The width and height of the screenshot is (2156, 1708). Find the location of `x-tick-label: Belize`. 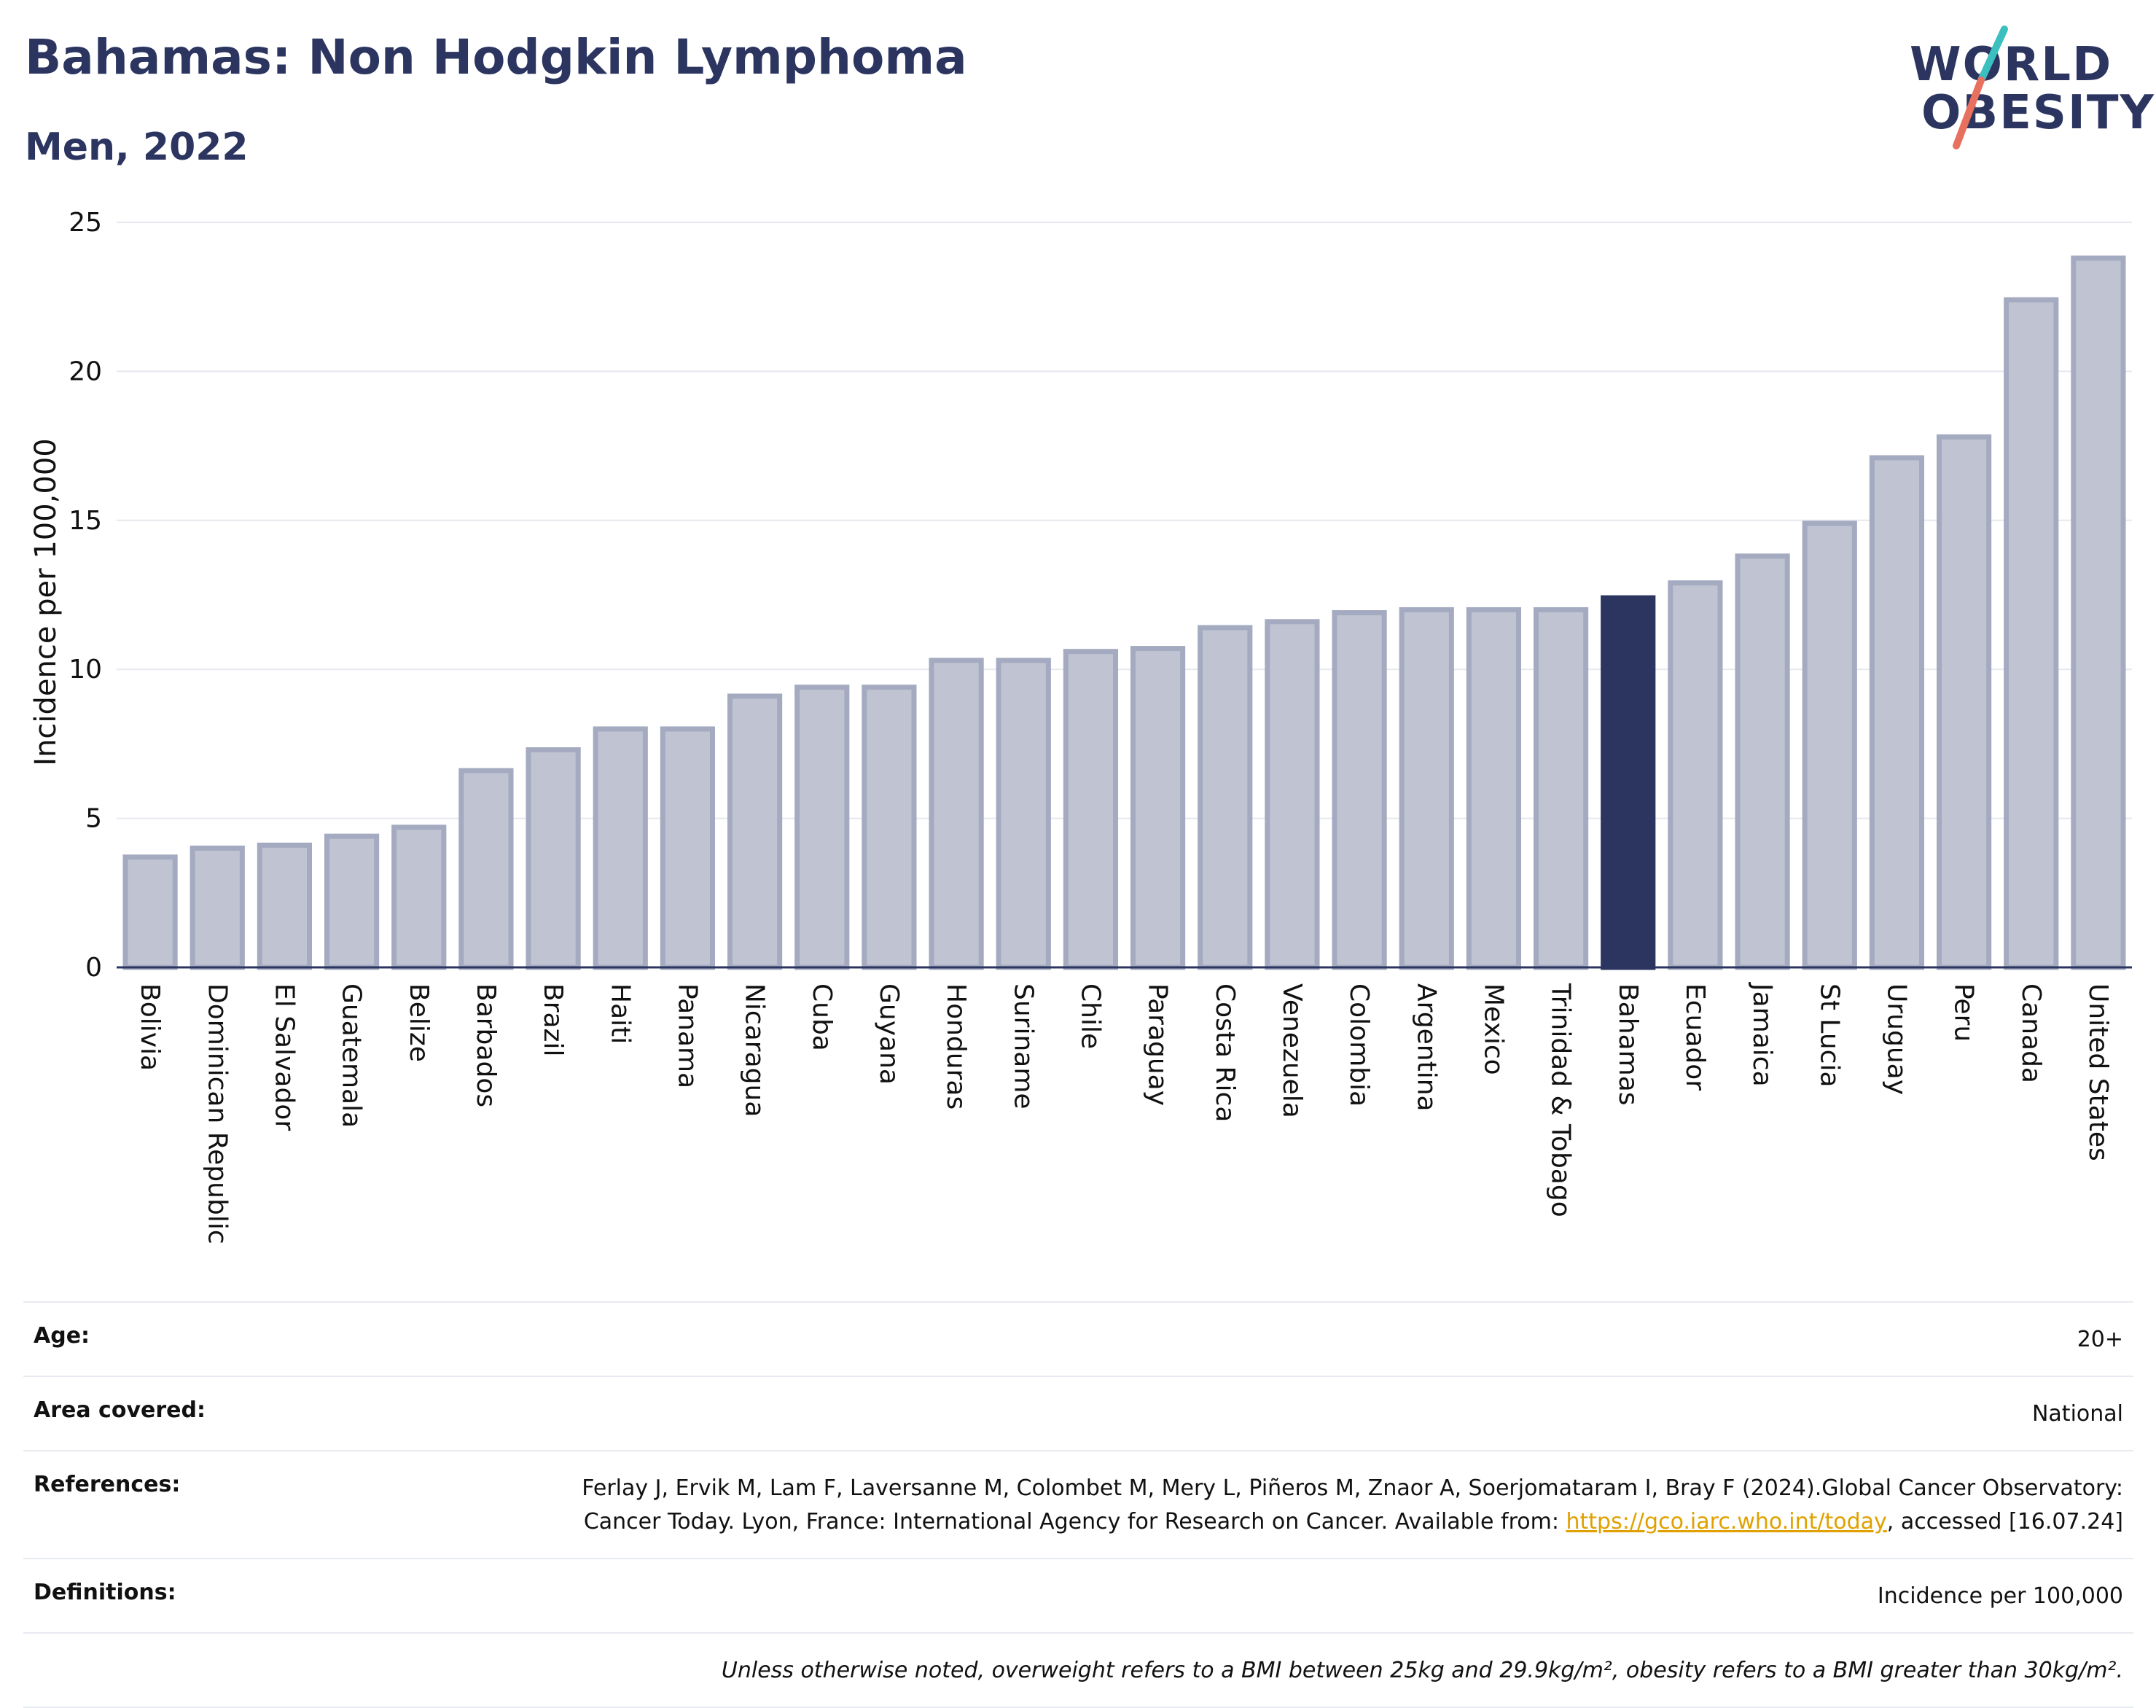

x-tick-label: Belize is located at coordinates (419, 1022).